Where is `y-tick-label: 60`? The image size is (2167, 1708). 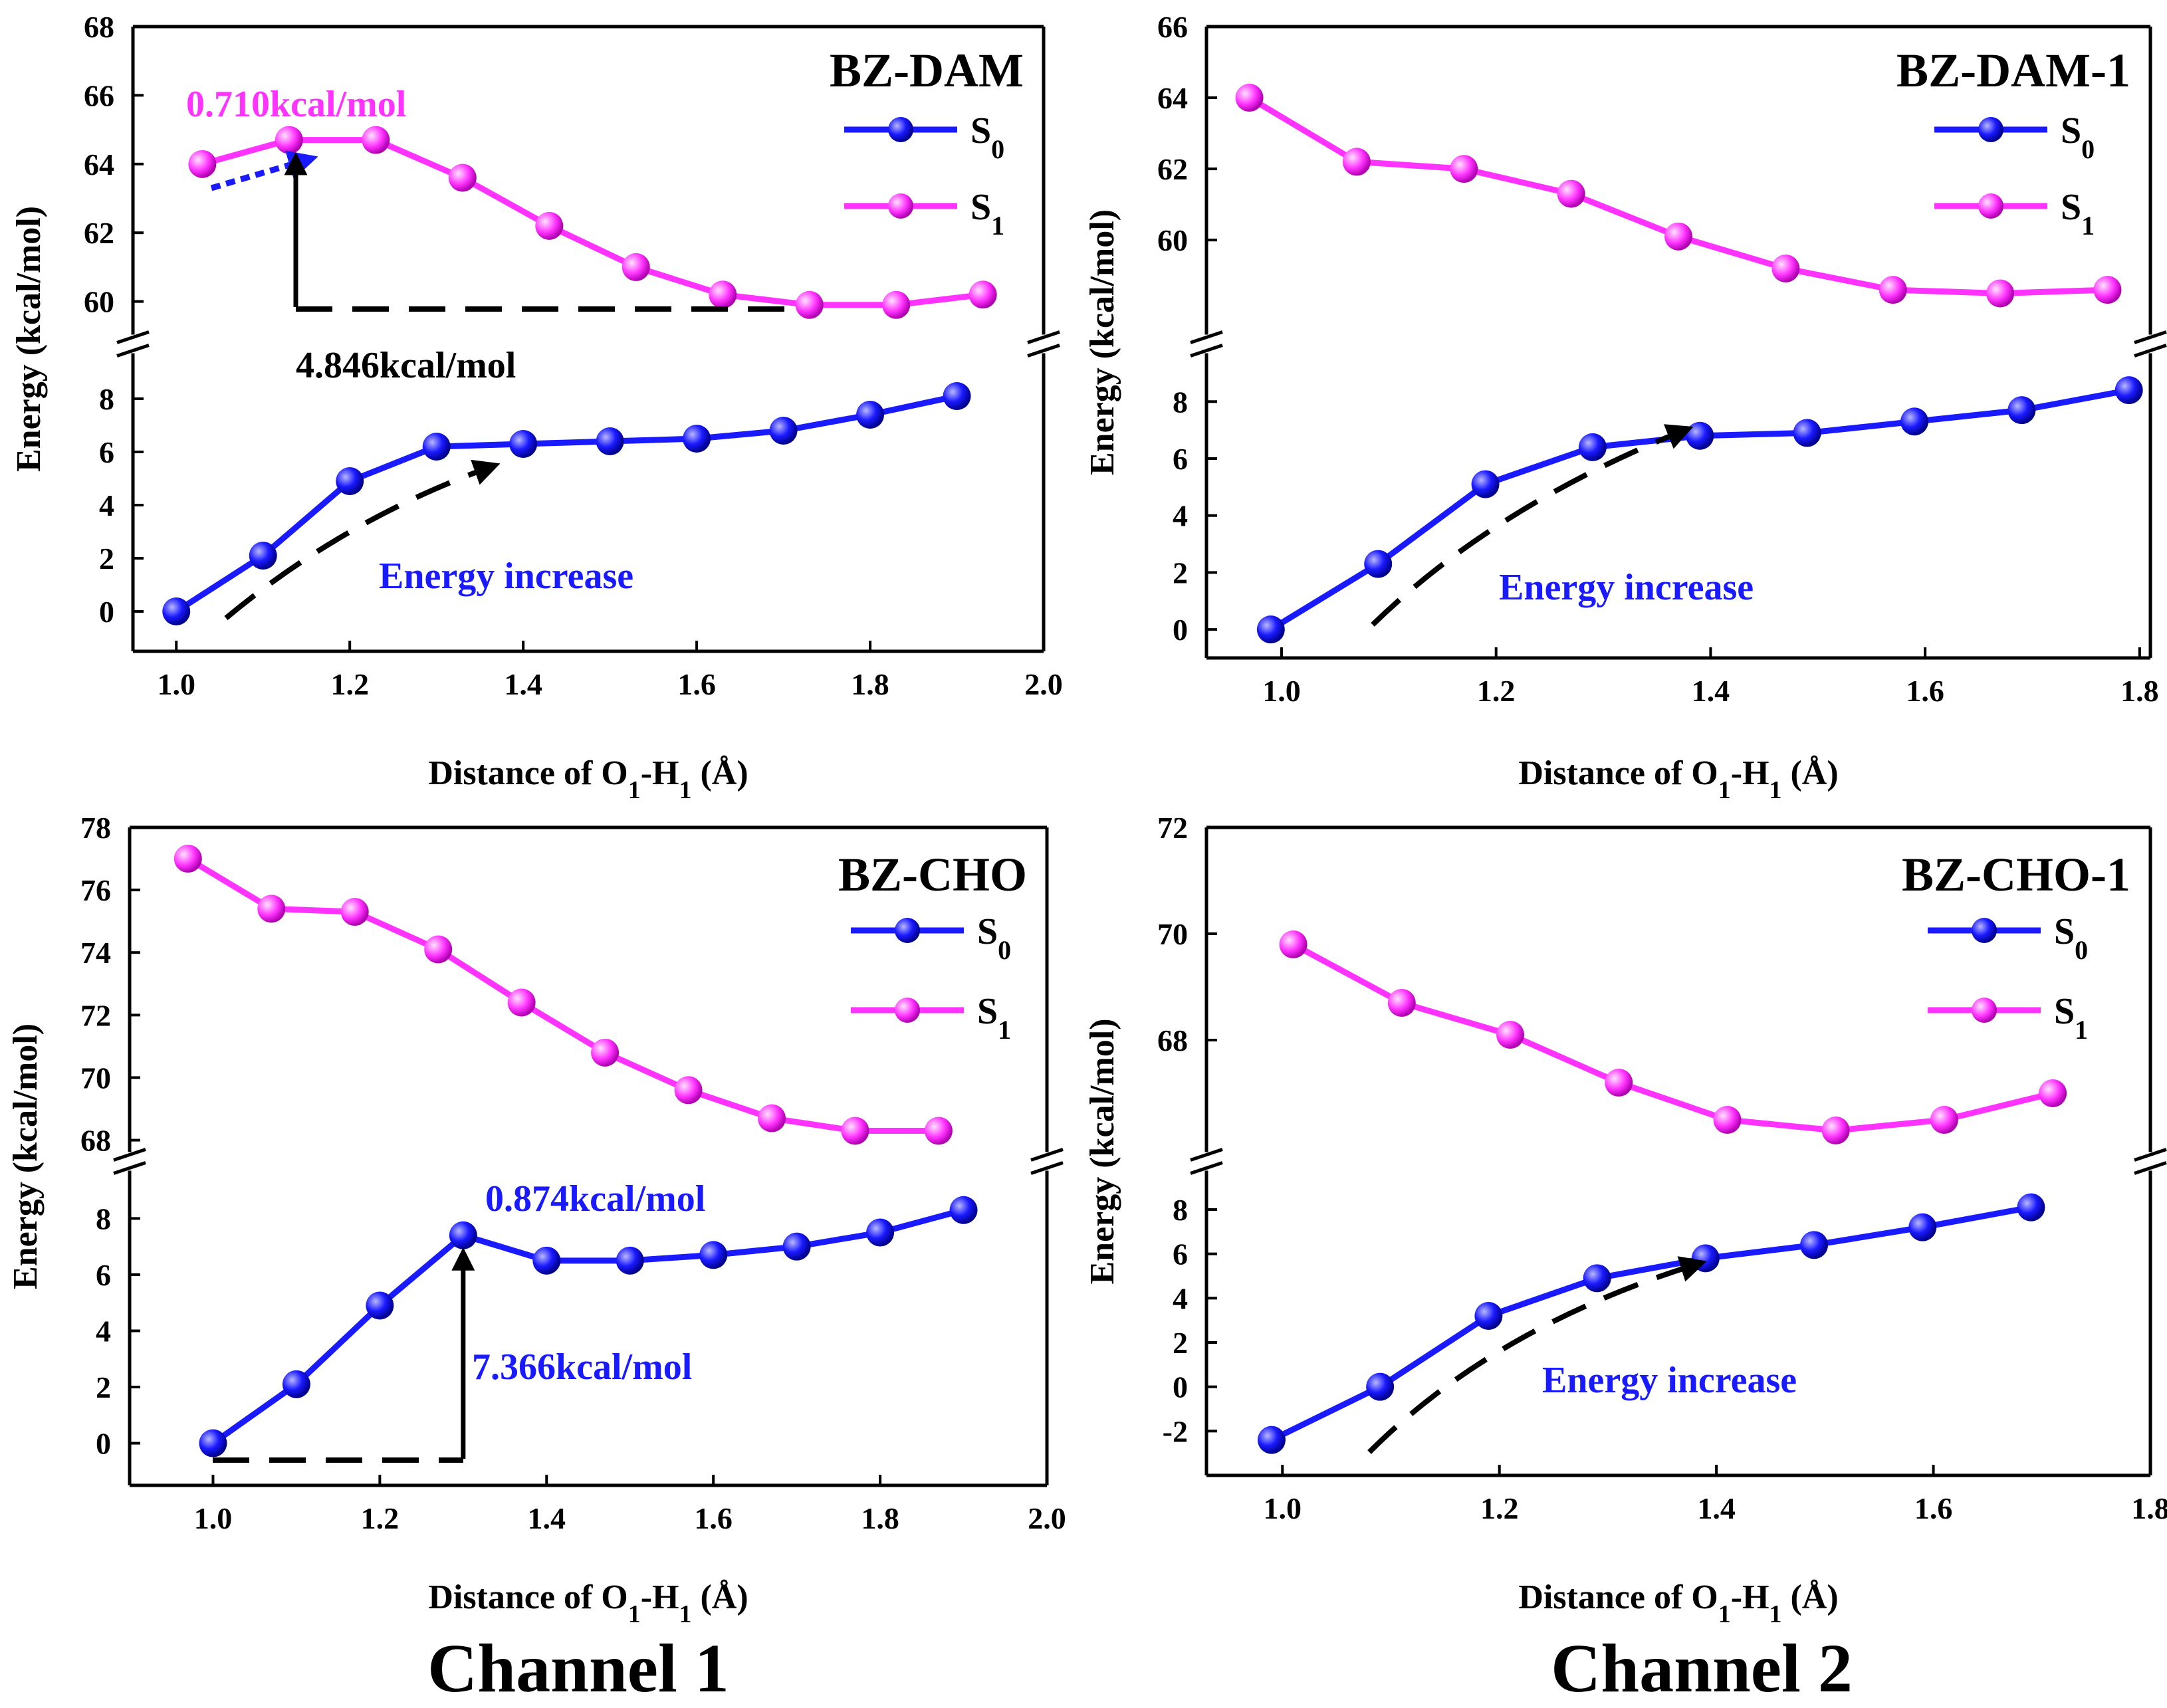
y-tick-label: 60 is located at coordinates (99, 302).